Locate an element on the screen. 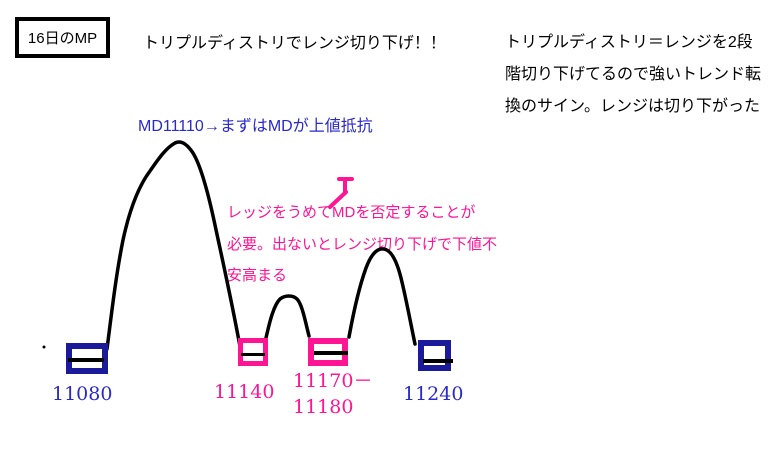 This screenshot has width=769, height=450. title-box-label: 16日のMP is located at coordinates (62, 38).